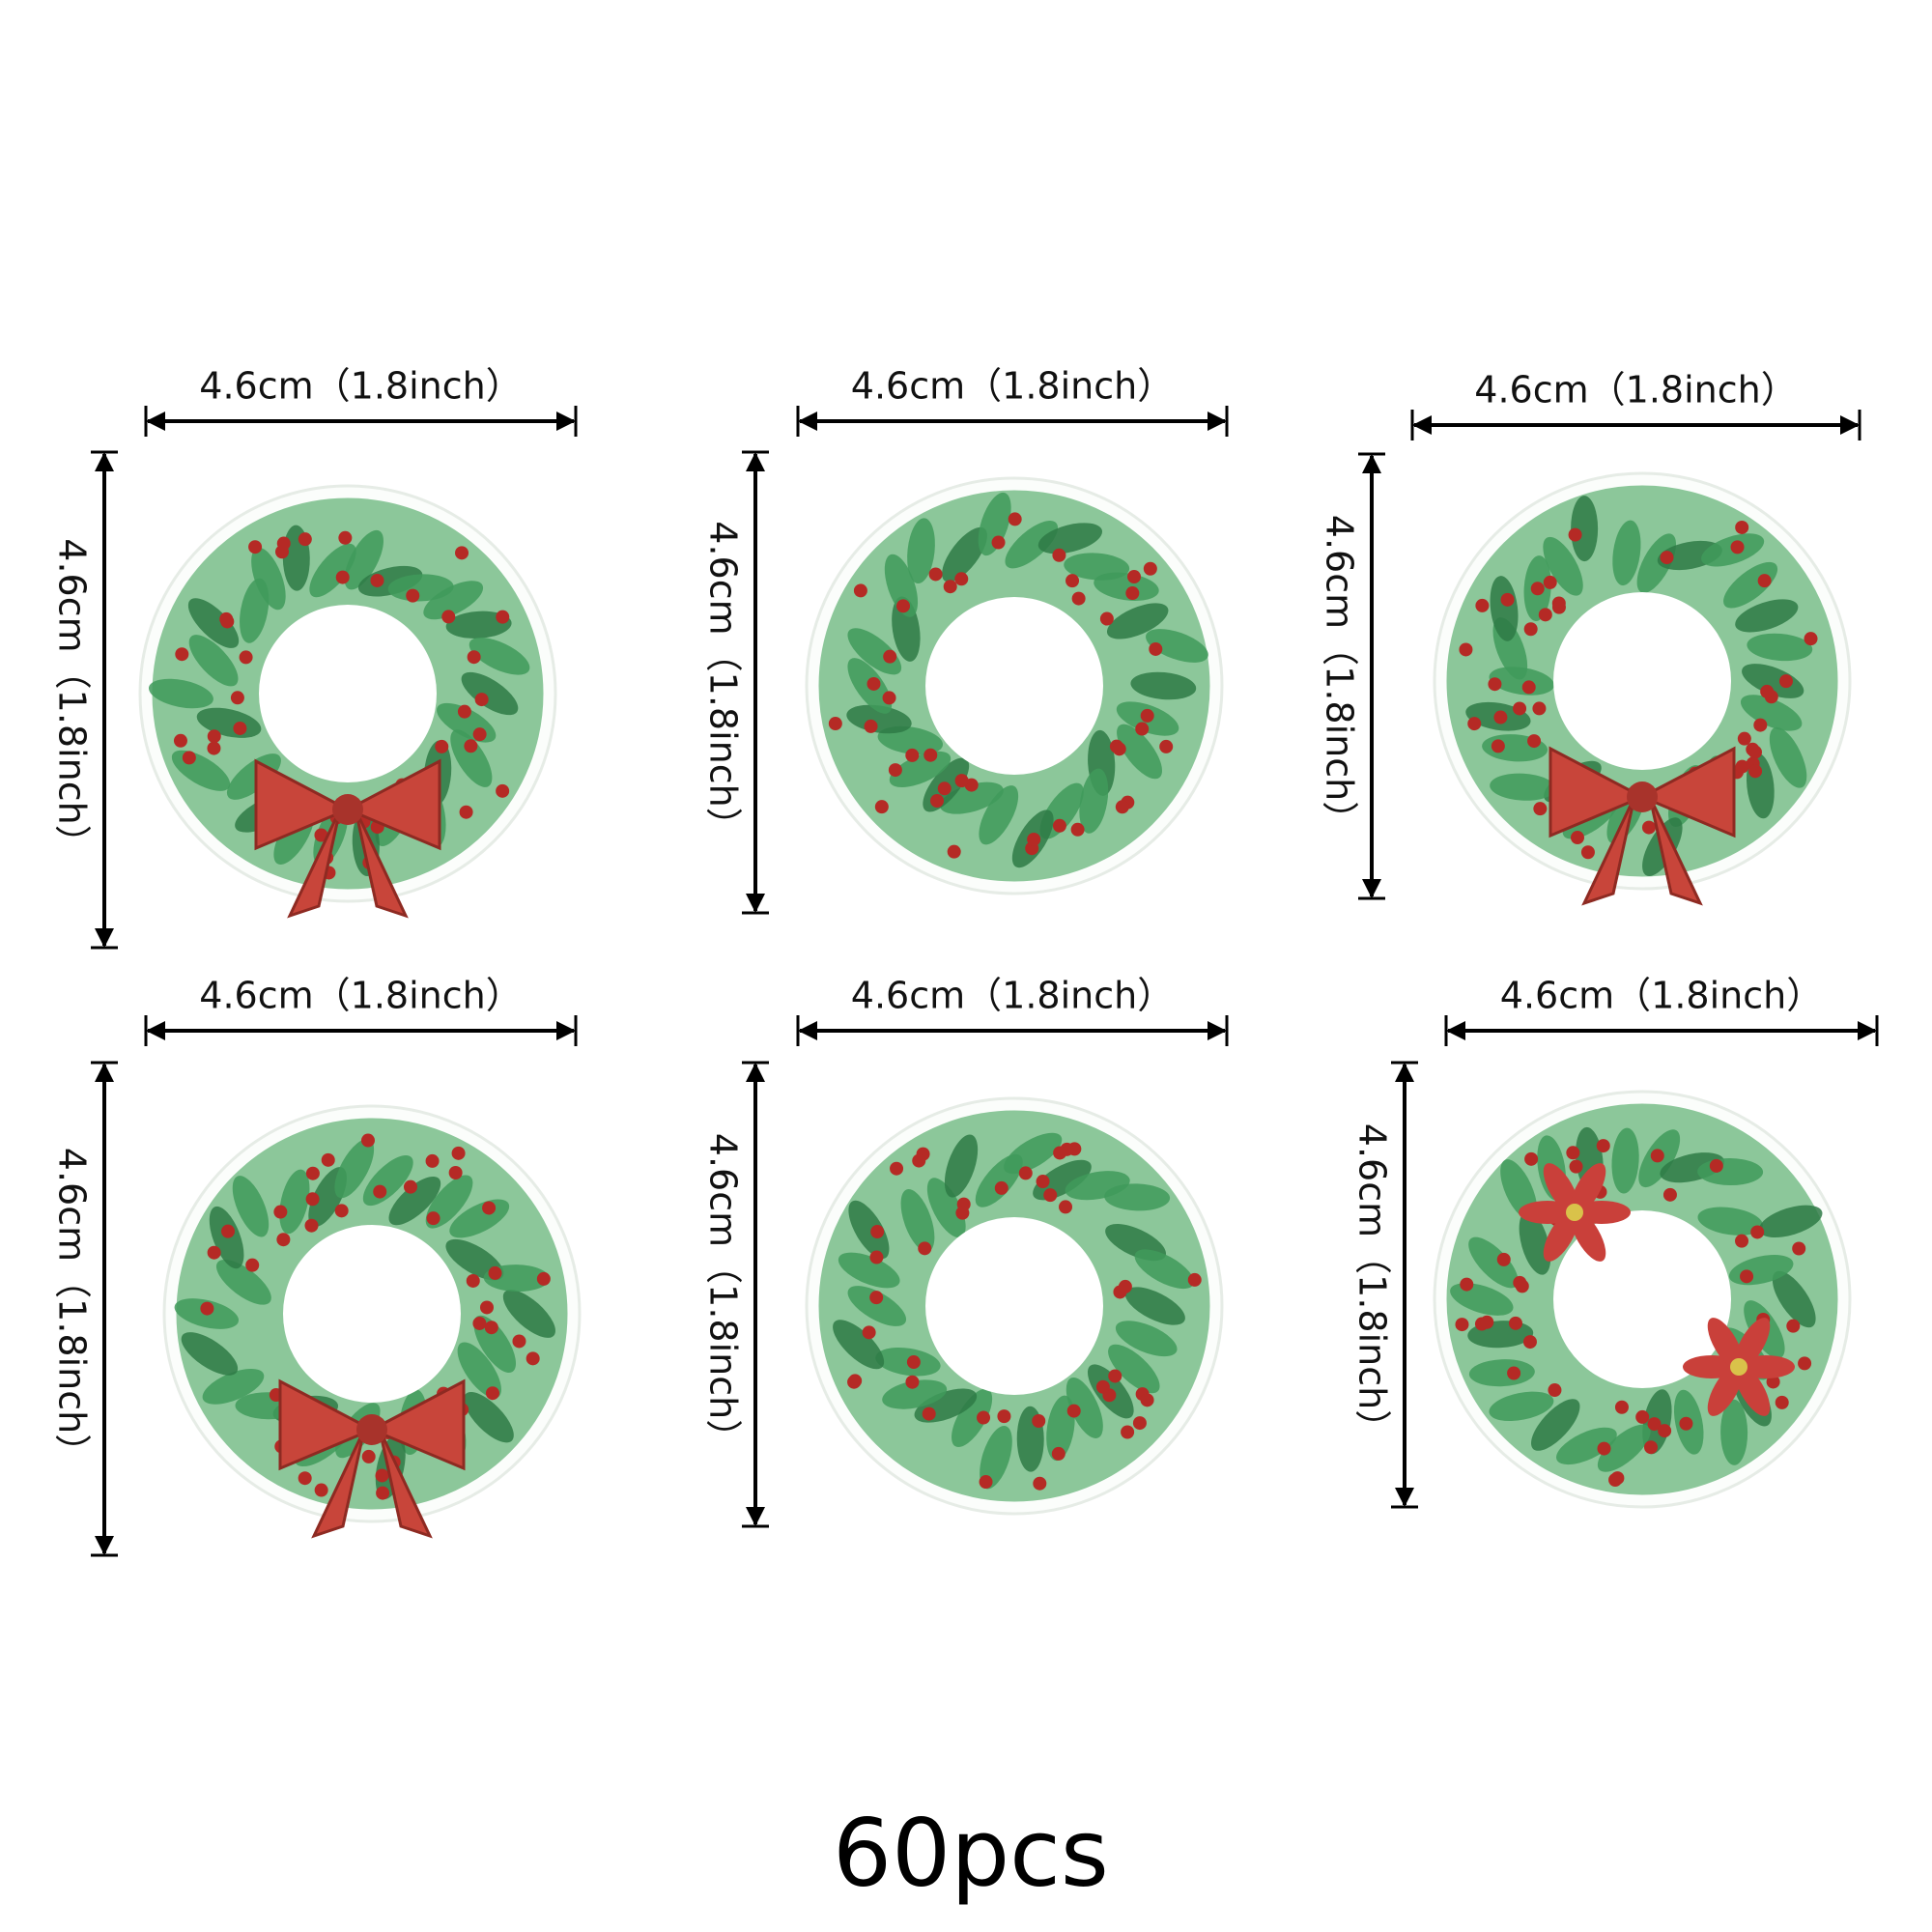 Image resolution: width=1932 pixels, height=1932 pixels. What do you see at coordinates (1752, 1390) in the screenshot?
I see `poinsettia-petal` at bounding box center [1752, 1390].